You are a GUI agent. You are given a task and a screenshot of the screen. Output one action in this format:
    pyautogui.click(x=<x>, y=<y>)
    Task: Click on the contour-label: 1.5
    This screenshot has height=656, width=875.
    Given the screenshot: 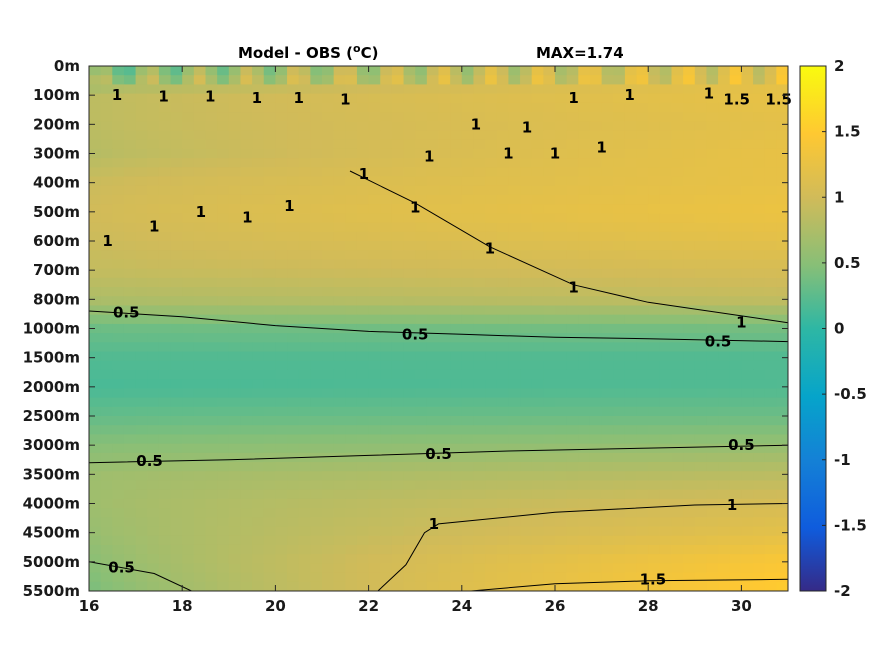 What is the action you would take?
    pyautogui.click(x=736, y=100)
    